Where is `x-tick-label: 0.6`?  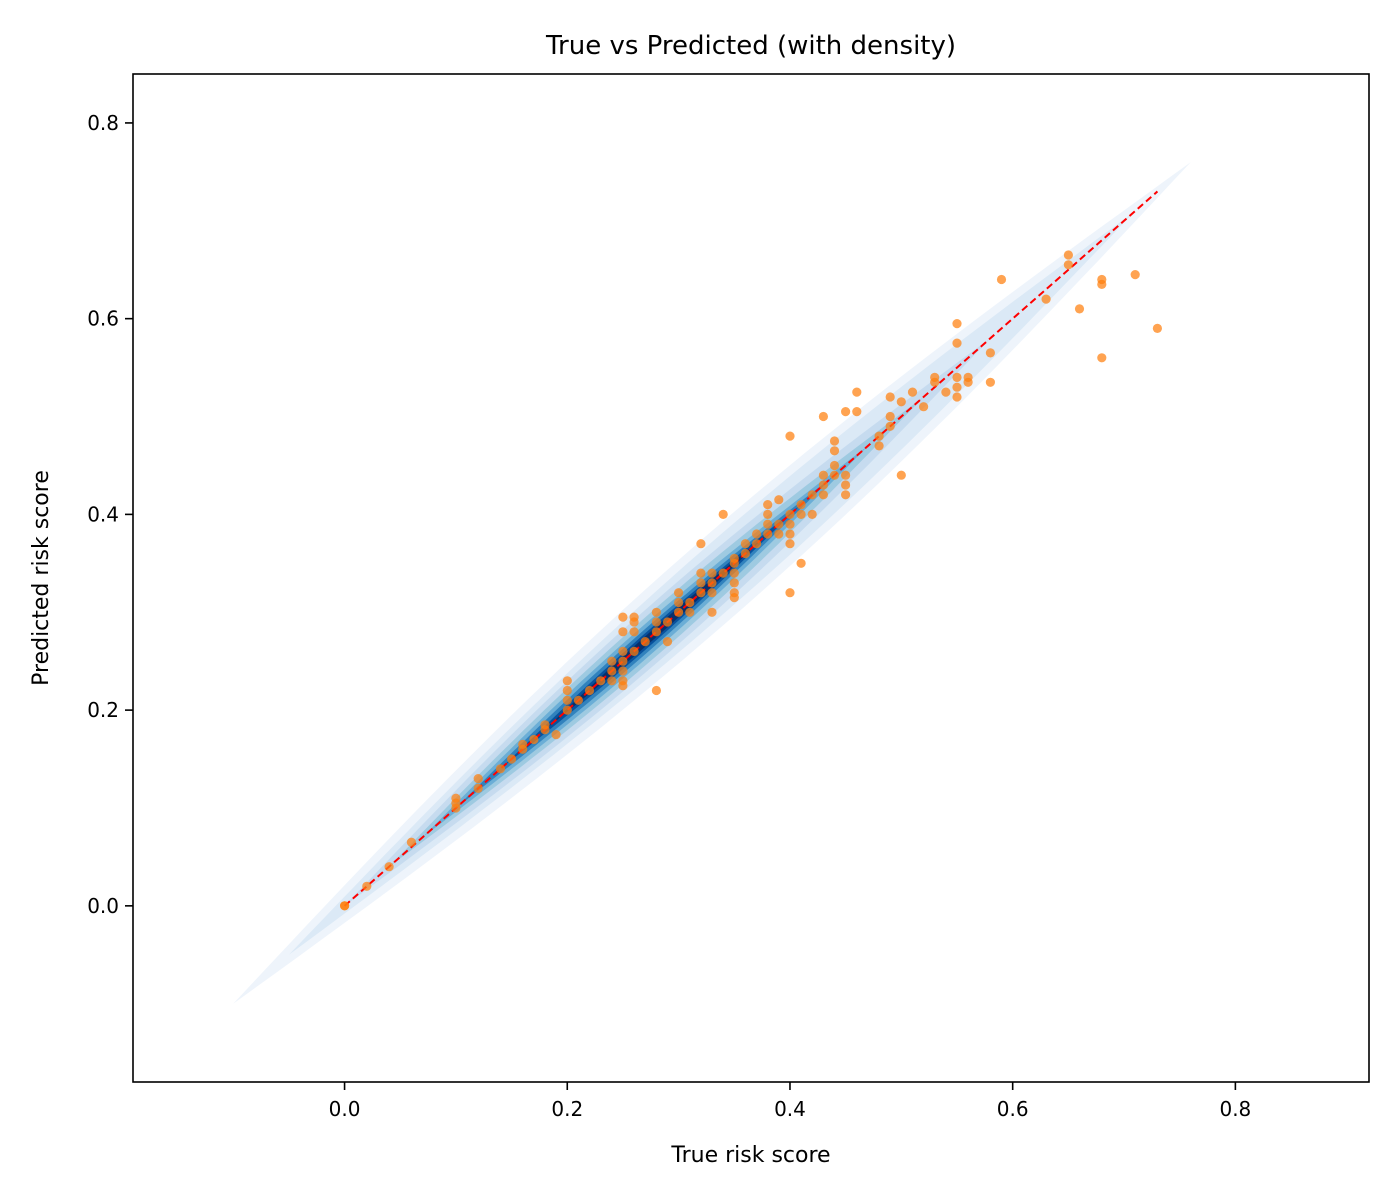
x-tick-label: 0.6 is located at coordinates (1013, 1109).